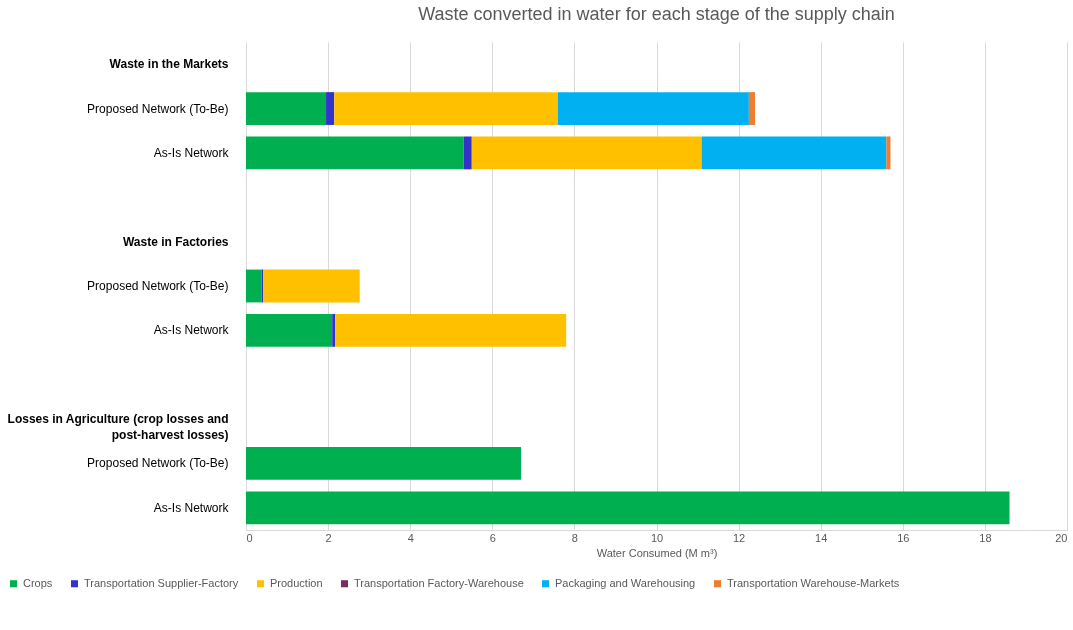  What do you see at coordinates (175, 241) in the screenshot?
I see `y-tick-label: Waste in Factories` at bounding box center [175, 241].